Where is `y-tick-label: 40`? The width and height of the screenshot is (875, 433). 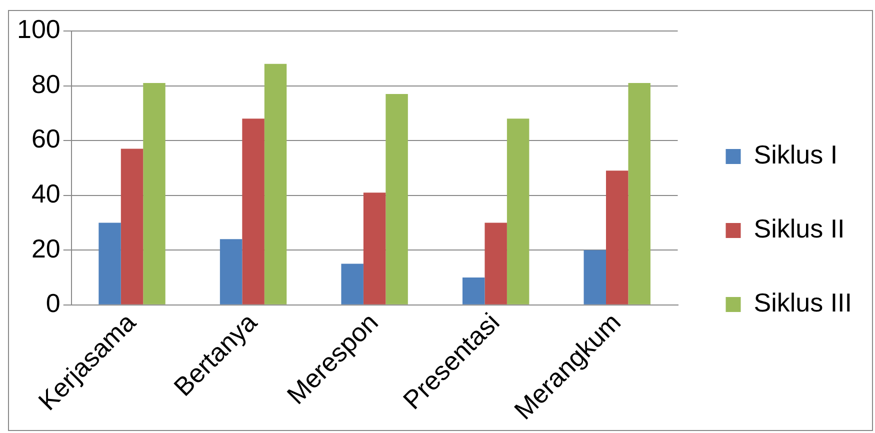 y-tick-label: 40 is located at coordinates (45, 193).